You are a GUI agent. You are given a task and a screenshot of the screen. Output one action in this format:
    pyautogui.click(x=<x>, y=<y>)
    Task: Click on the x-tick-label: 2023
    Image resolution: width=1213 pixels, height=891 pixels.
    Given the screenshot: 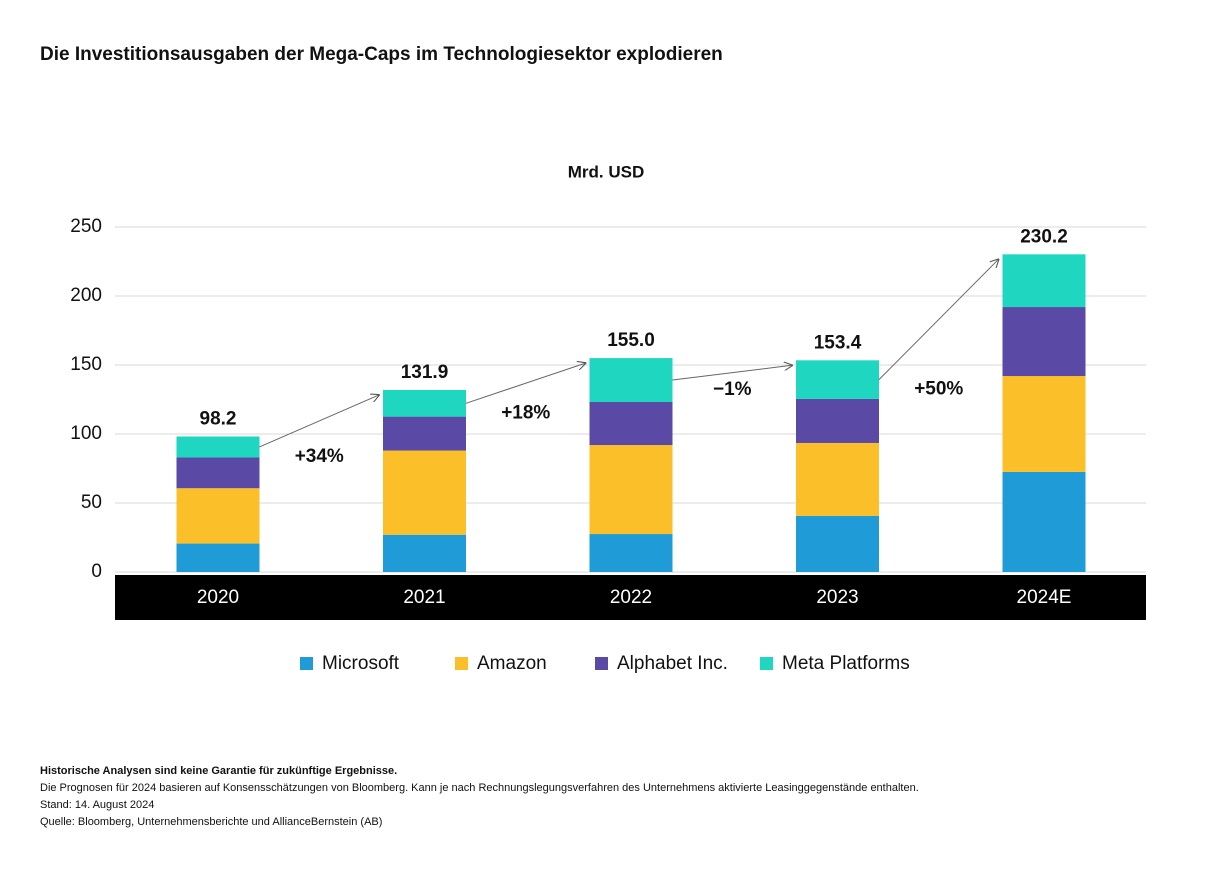 What is the action you would take?
    pyautogui.click(x=837, y=597)
    